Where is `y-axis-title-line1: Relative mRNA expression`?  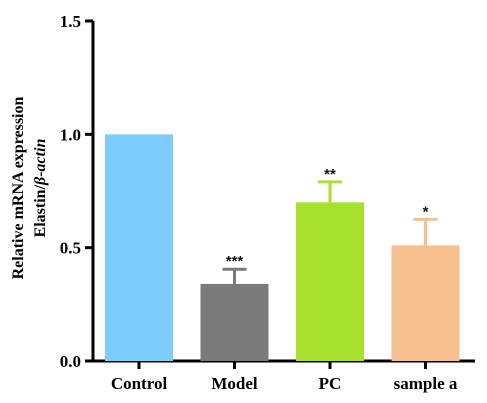 y-axis-title-line1: Relative mRNA expression is located at coordinates (18, 188).